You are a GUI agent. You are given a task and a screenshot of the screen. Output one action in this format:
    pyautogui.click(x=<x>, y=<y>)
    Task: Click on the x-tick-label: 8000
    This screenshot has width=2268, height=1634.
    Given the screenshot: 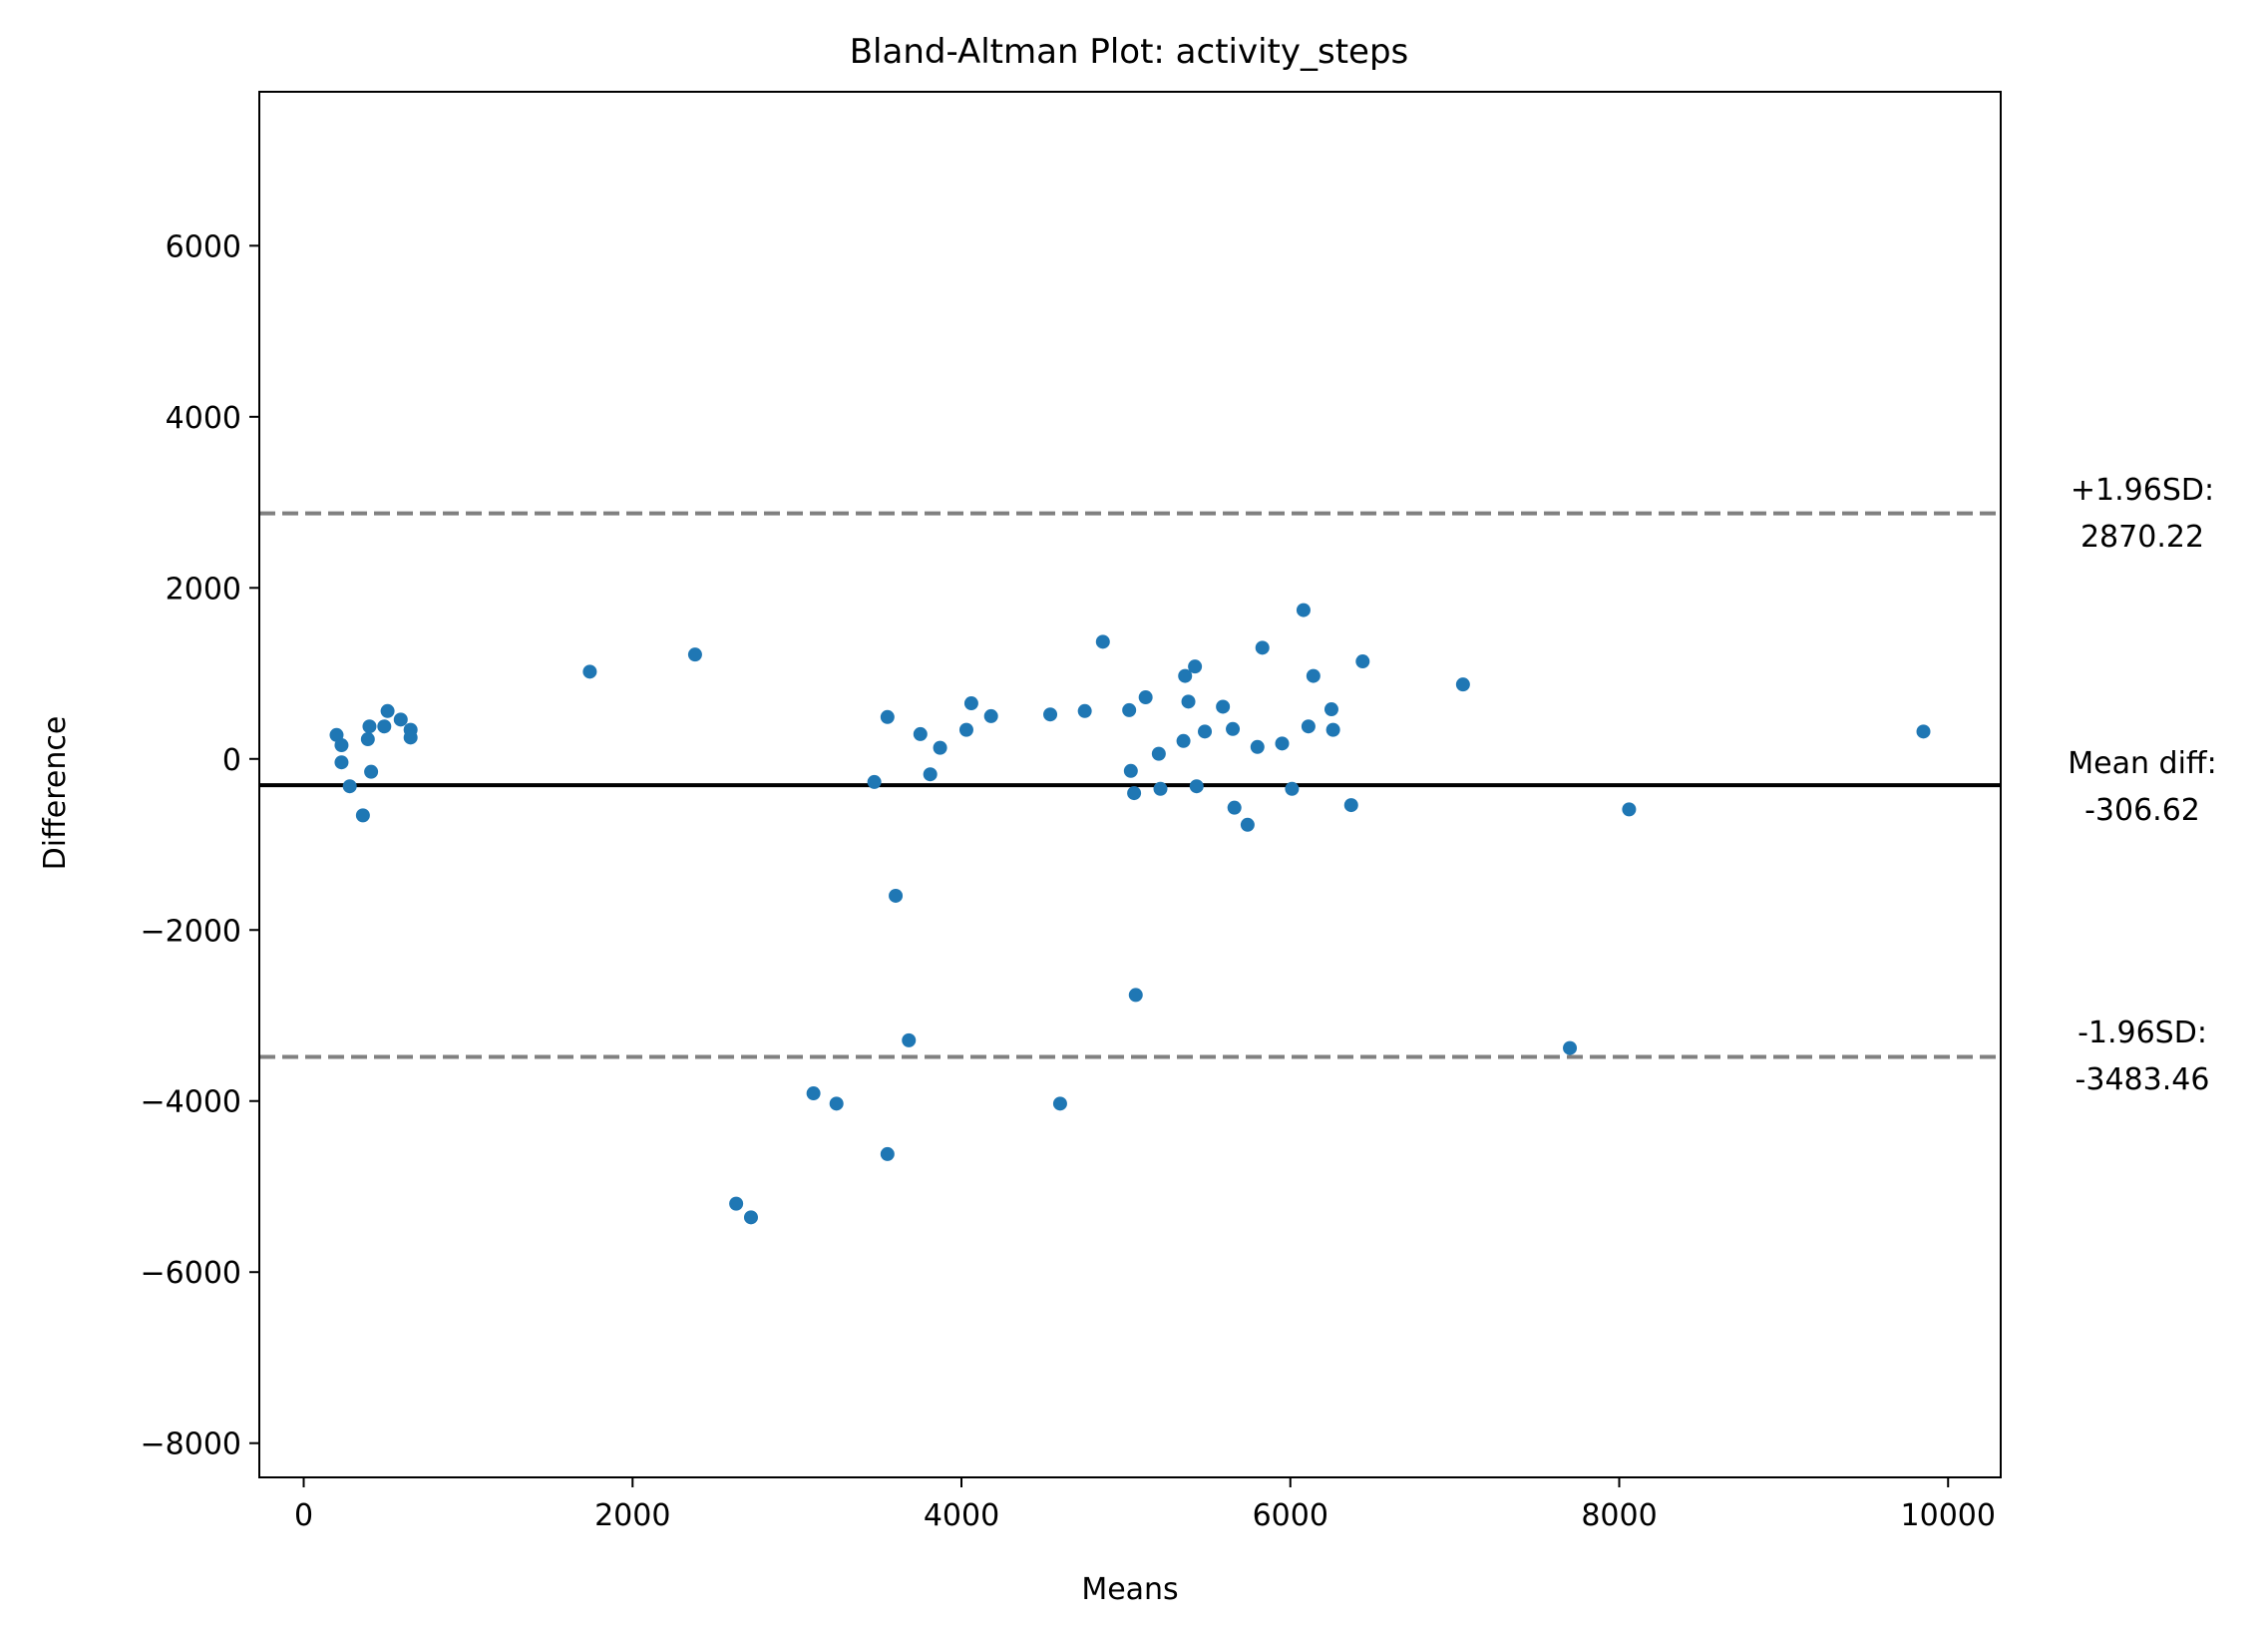 What is the action you would take?
    pyautogui.click(x=1619, y=1515)
    